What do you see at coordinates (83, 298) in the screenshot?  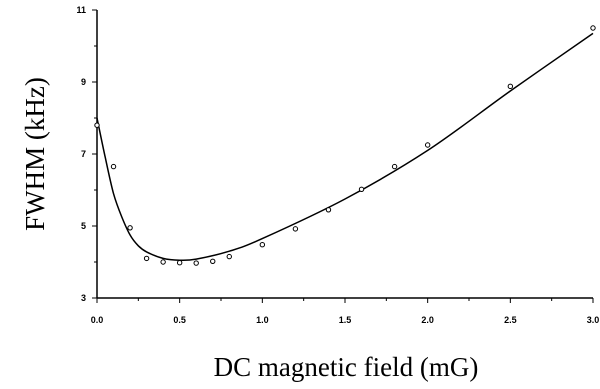 I see `y-tick-label: 3` at bounding box center [83, 298].